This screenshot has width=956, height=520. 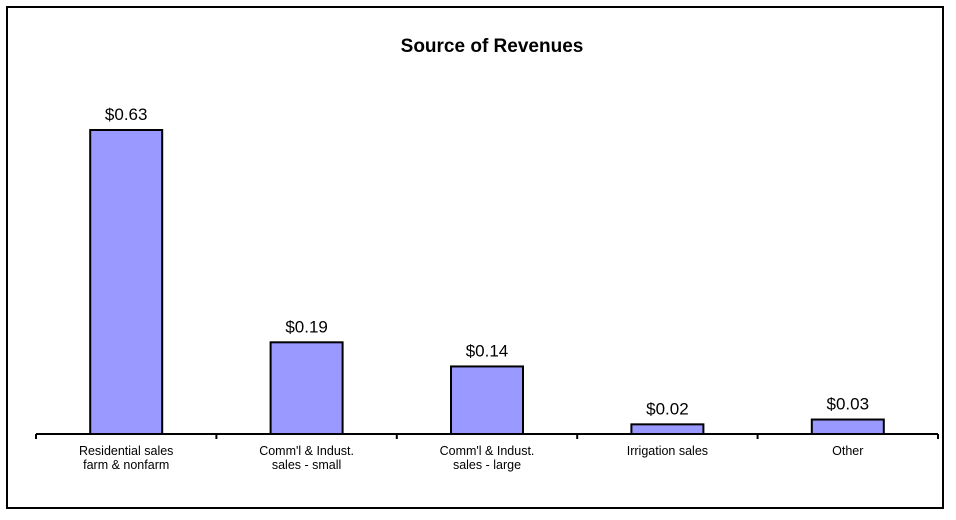 What do you see at coordinates (667, 451) in the screenshot?
I see `category-label: Irrigation sales` at bounding box center [667, 451].